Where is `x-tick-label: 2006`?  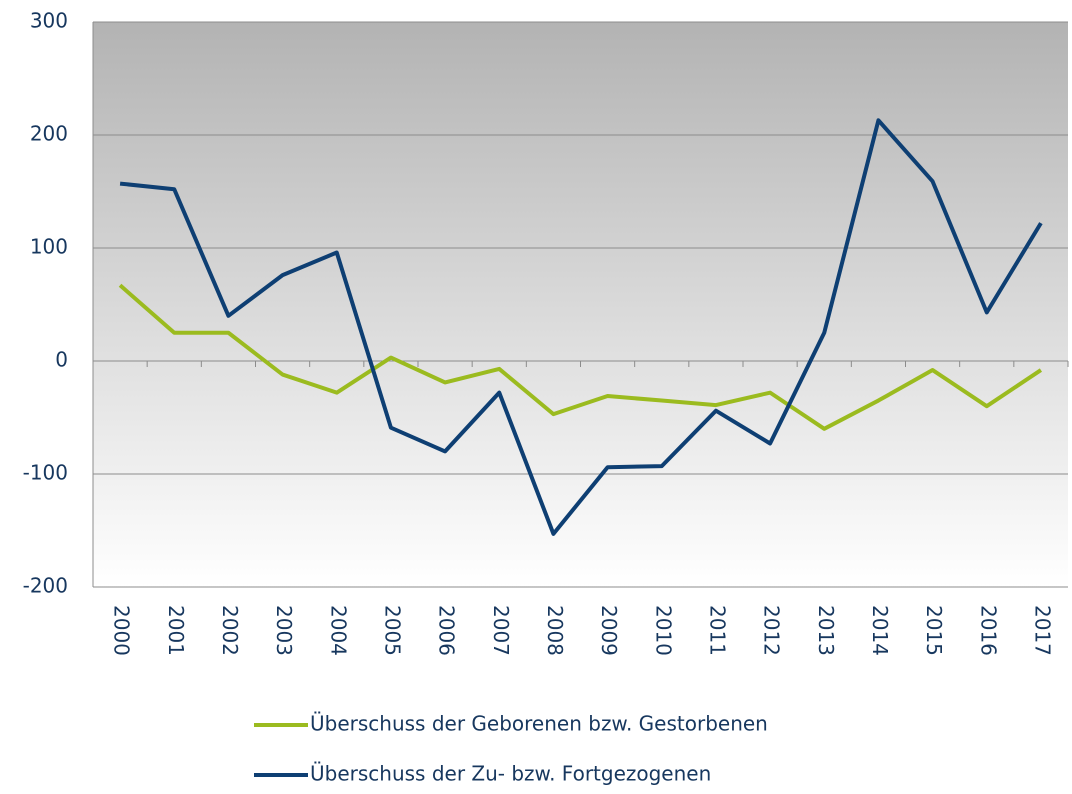
x-tick-label: 2006 is located at coordinates (447, 630).